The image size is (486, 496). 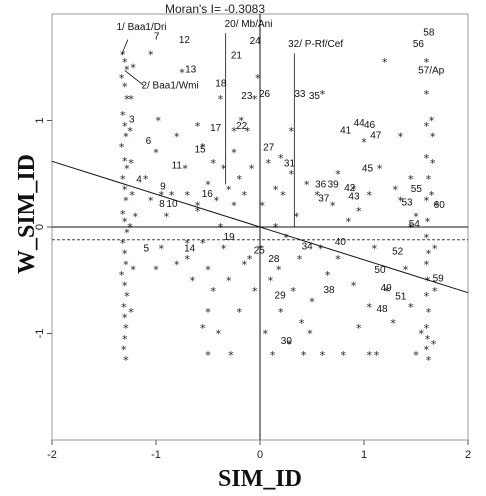 I want to click on point-label: 42, so click(x=350, y=188).